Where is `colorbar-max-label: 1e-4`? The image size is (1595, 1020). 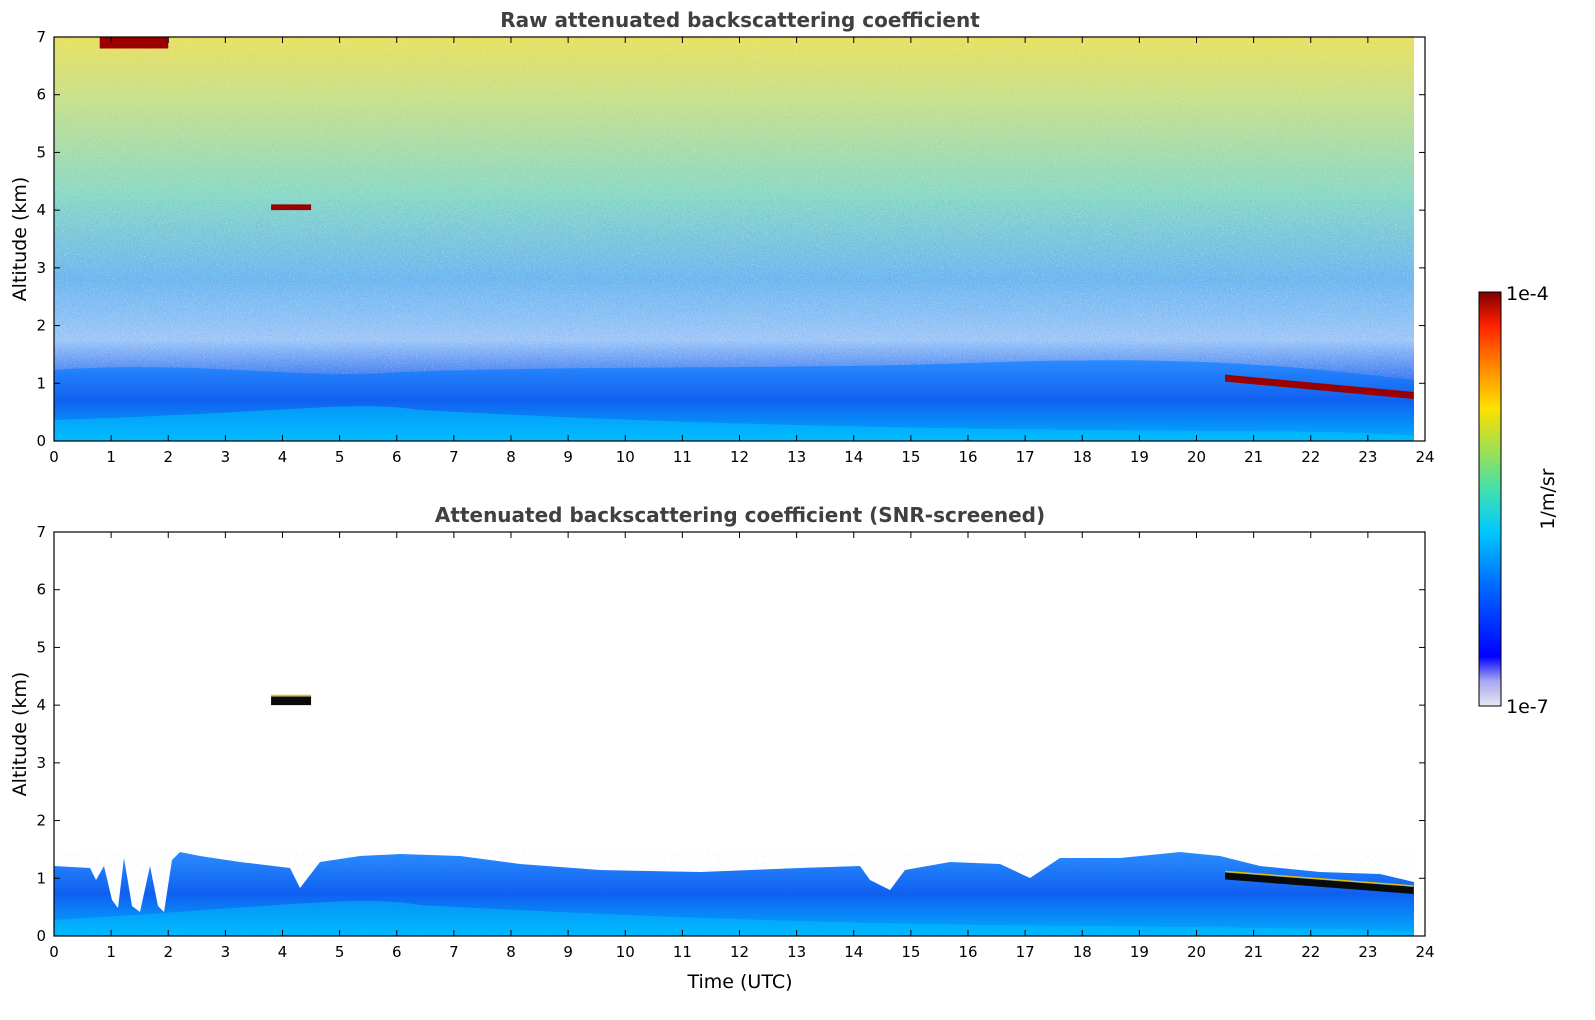
colorbar-max-label: 1e-4 is located at coordinates (1527, 294).